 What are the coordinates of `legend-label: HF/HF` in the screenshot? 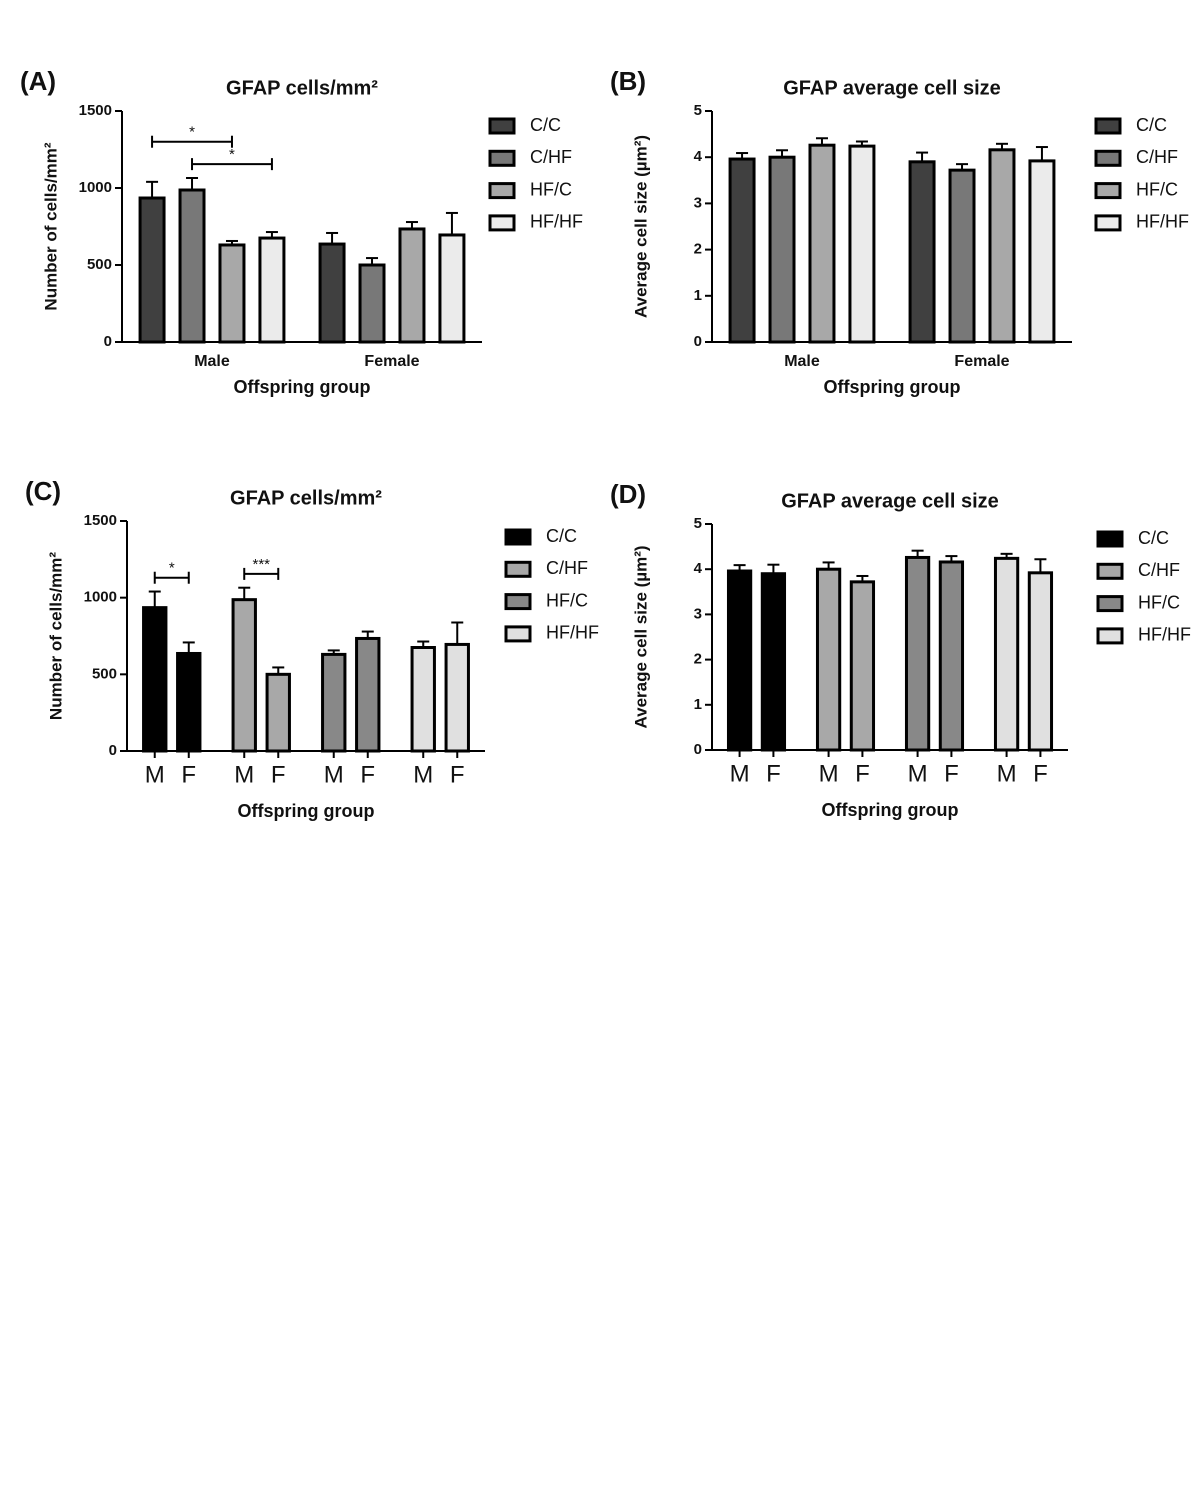 It's located at (556, 222).